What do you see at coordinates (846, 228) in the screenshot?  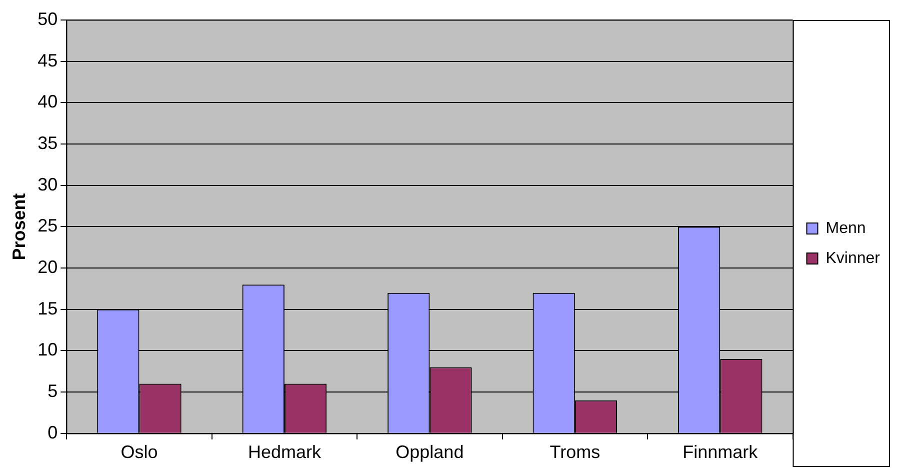 I see `legend-label: Menn` at bounding box center [846, 228].